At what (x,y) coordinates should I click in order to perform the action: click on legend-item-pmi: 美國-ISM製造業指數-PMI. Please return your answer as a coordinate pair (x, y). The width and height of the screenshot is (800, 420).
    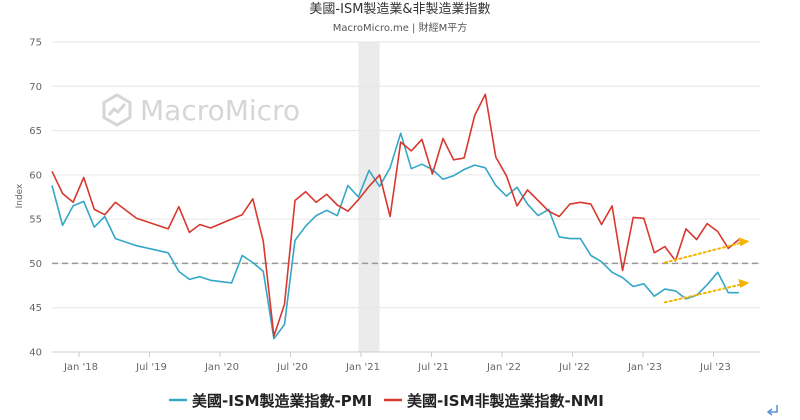
    Looking at the image, I should click on (270, 401).